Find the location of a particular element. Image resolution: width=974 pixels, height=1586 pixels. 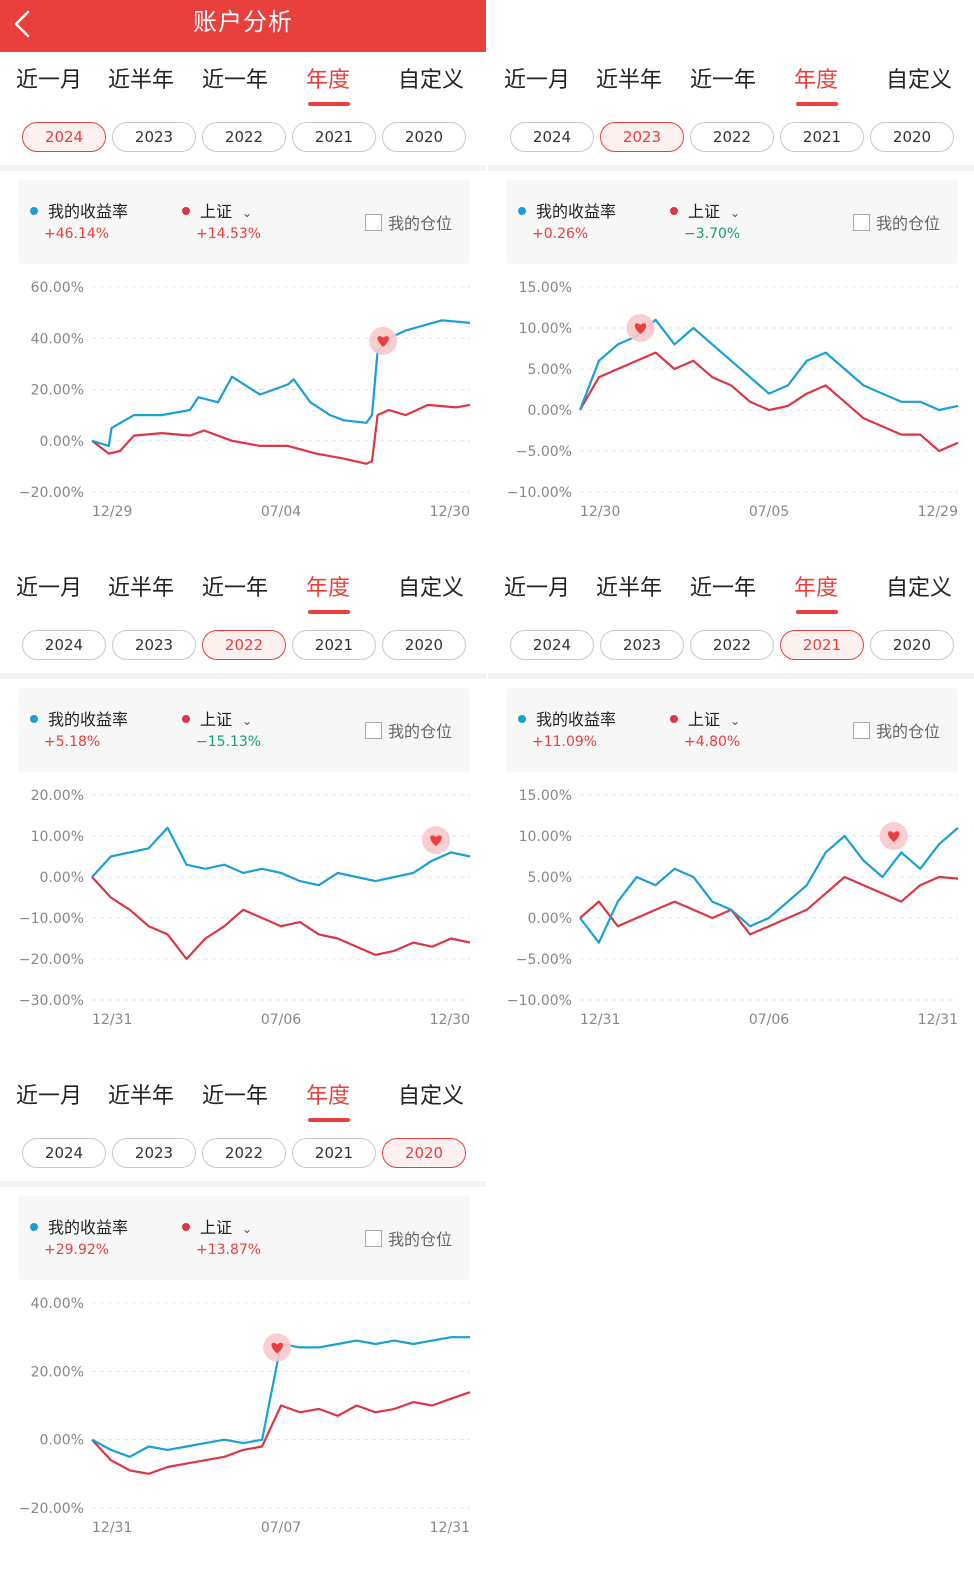

my-return-value: +11.09% is located at coordinates (565, 742).